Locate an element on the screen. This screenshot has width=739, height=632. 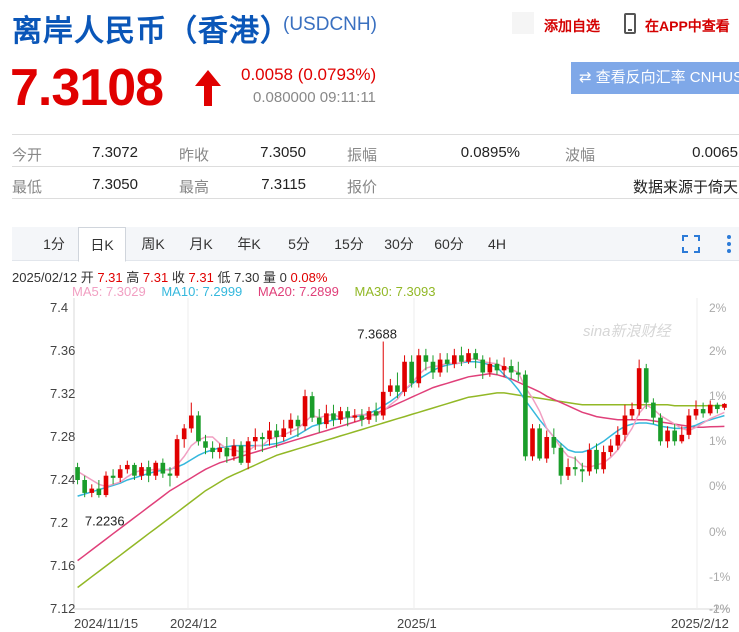
quote-time: 0.080000 09:11:11 is located at coordinates (314, 97).